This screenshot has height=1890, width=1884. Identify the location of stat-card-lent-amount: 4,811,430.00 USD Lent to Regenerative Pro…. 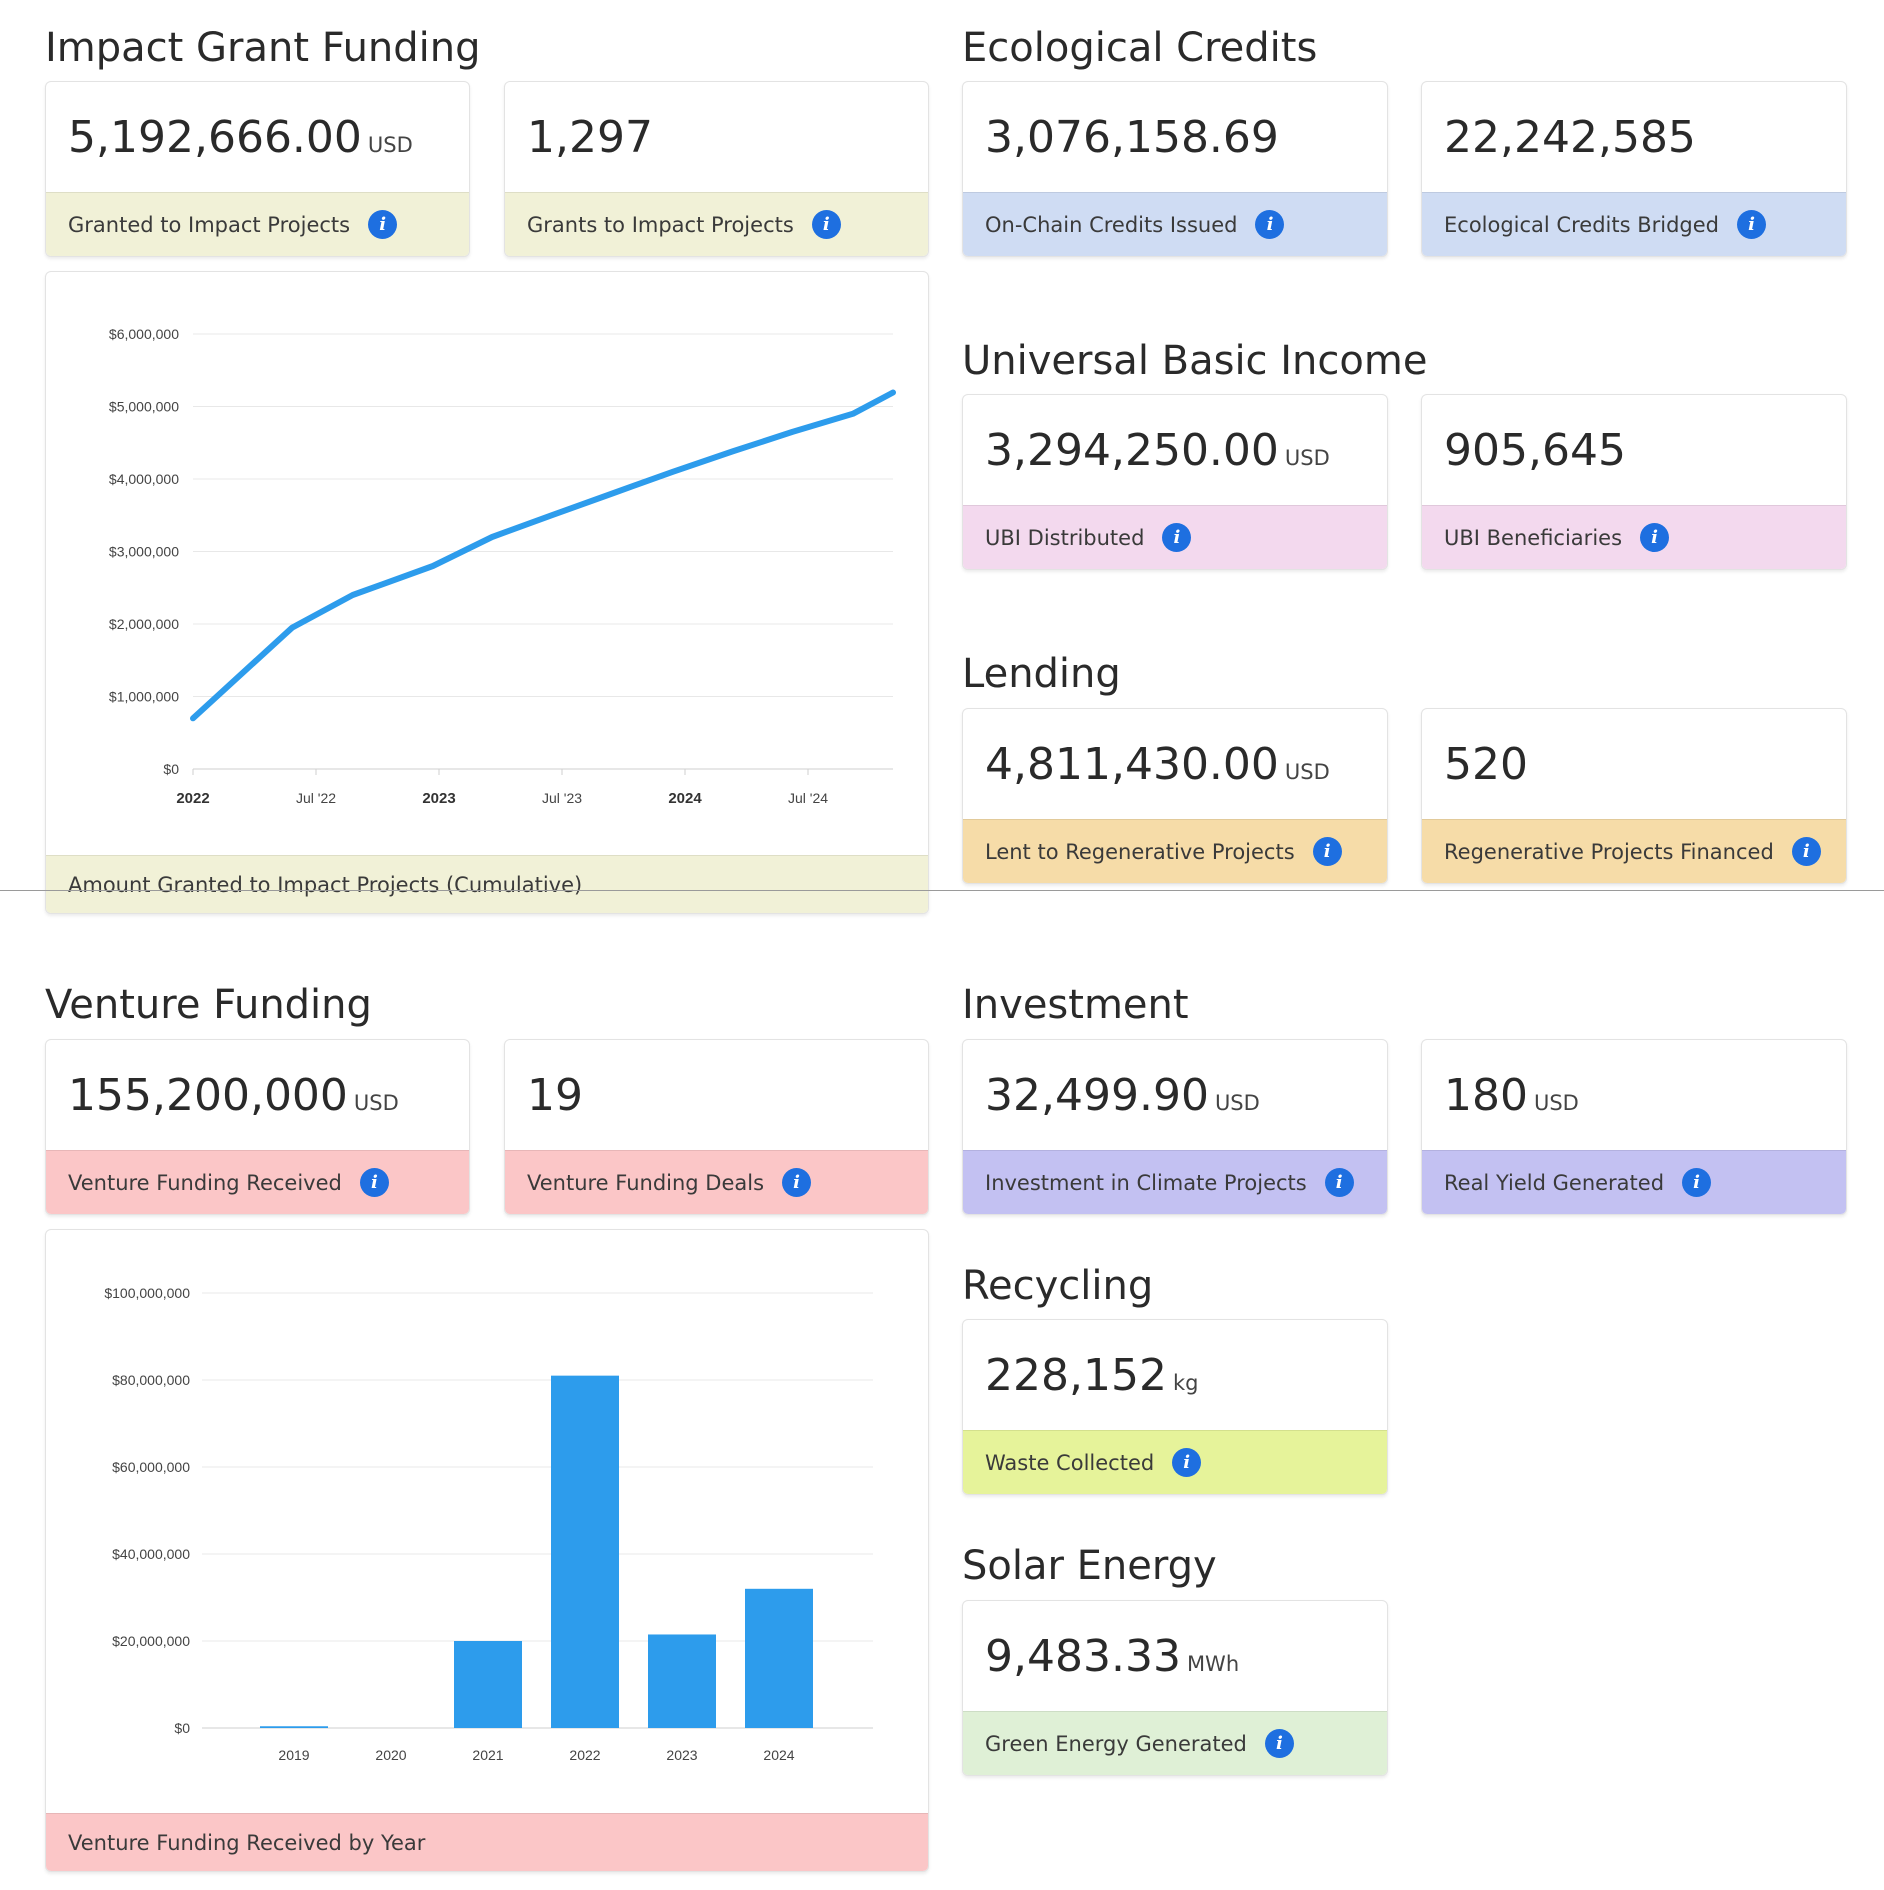
(1175, 796).